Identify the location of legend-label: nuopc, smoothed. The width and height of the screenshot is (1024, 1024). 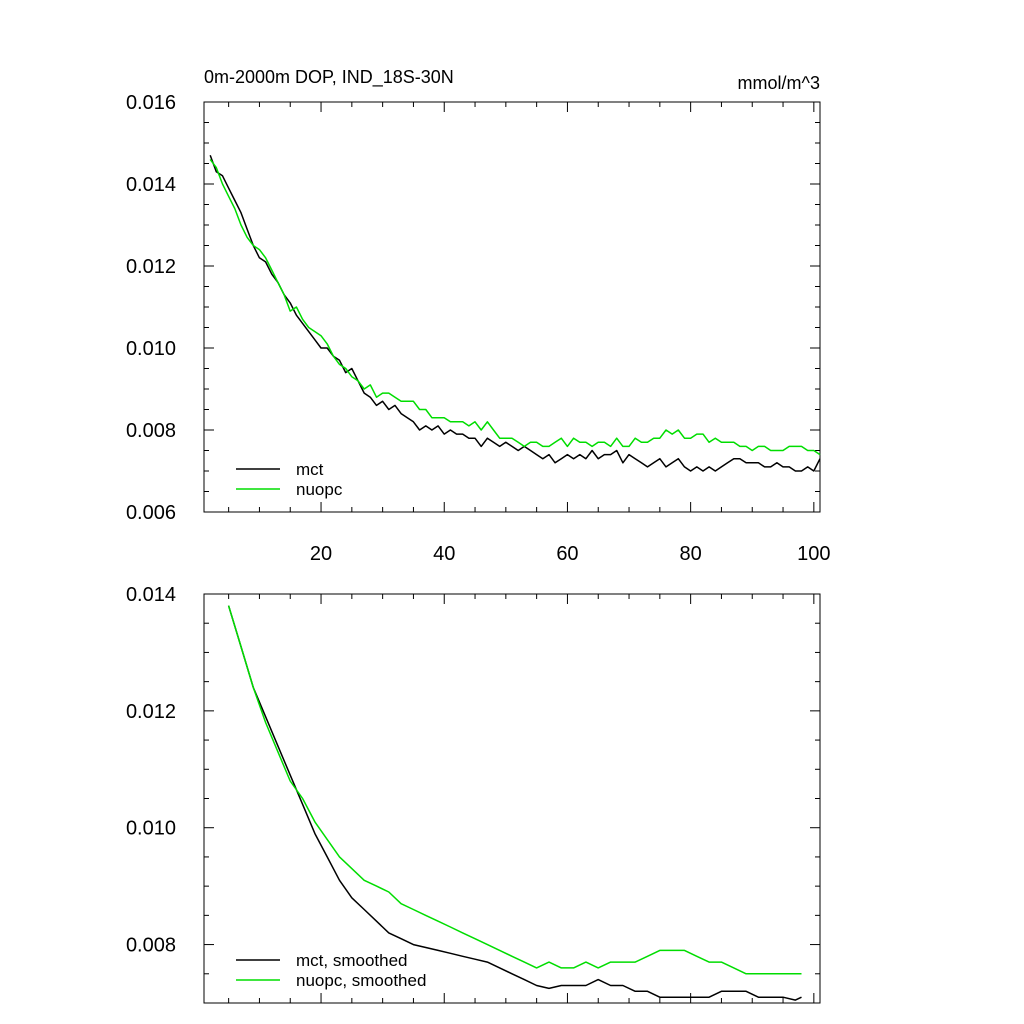
(361, 980).